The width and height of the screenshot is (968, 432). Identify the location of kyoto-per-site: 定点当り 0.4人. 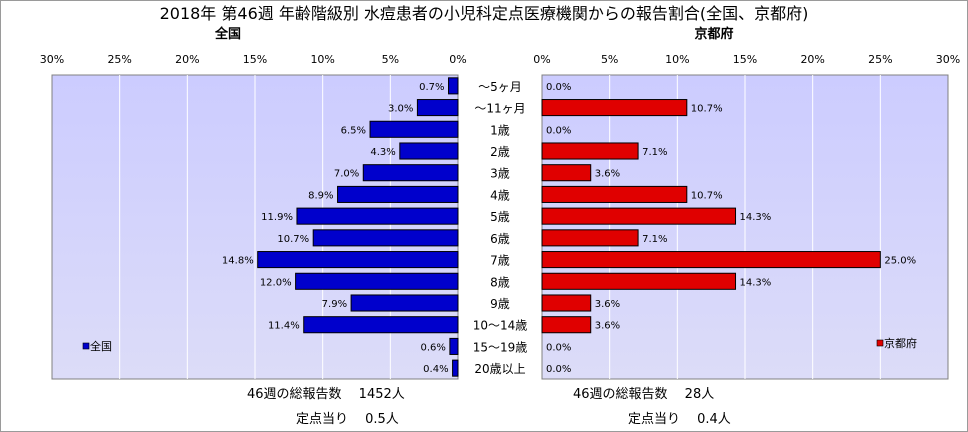
(679, 419).